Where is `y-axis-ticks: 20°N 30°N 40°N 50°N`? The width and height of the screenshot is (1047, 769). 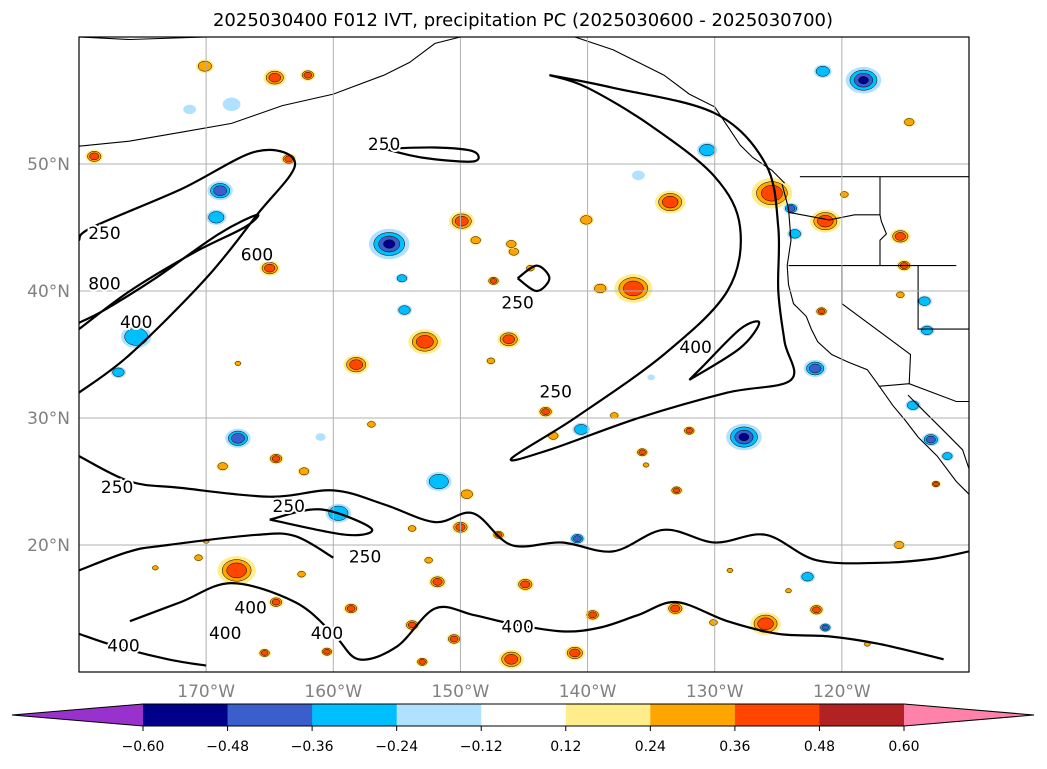
y-axis-ticks: 20°N 30°N 40°N 50°N is located at coordinates (48, 355).